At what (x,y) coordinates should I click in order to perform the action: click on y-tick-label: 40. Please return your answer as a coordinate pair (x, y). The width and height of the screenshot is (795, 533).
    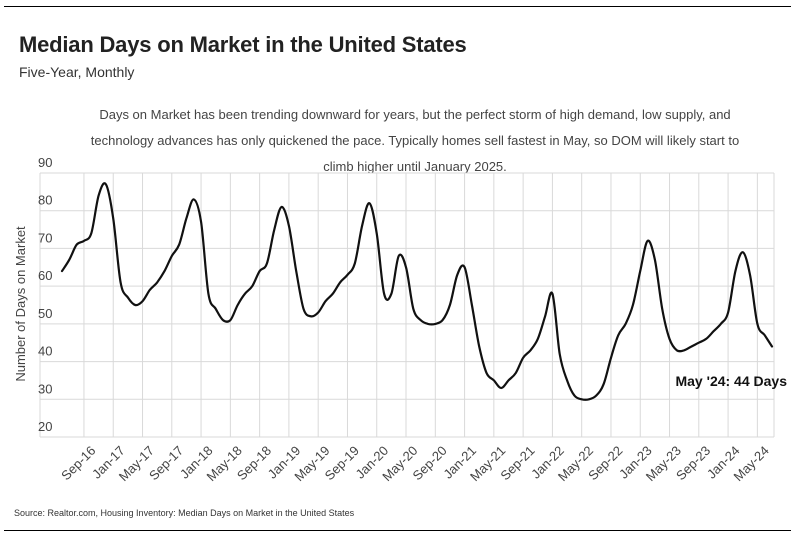
    Looking at the image, I should click on (45, 351).